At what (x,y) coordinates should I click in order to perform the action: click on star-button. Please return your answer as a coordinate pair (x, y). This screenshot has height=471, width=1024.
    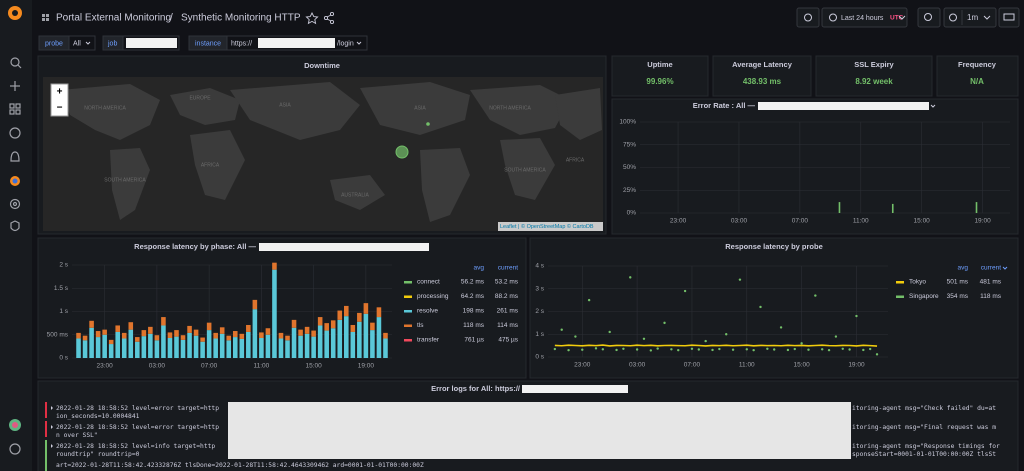
    Looking at the image, I should click on (312, 18).